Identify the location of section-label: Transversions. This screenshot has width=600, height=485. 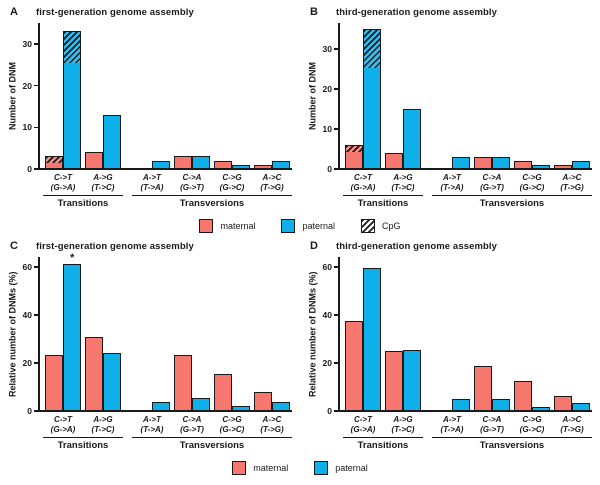
(212, 202).